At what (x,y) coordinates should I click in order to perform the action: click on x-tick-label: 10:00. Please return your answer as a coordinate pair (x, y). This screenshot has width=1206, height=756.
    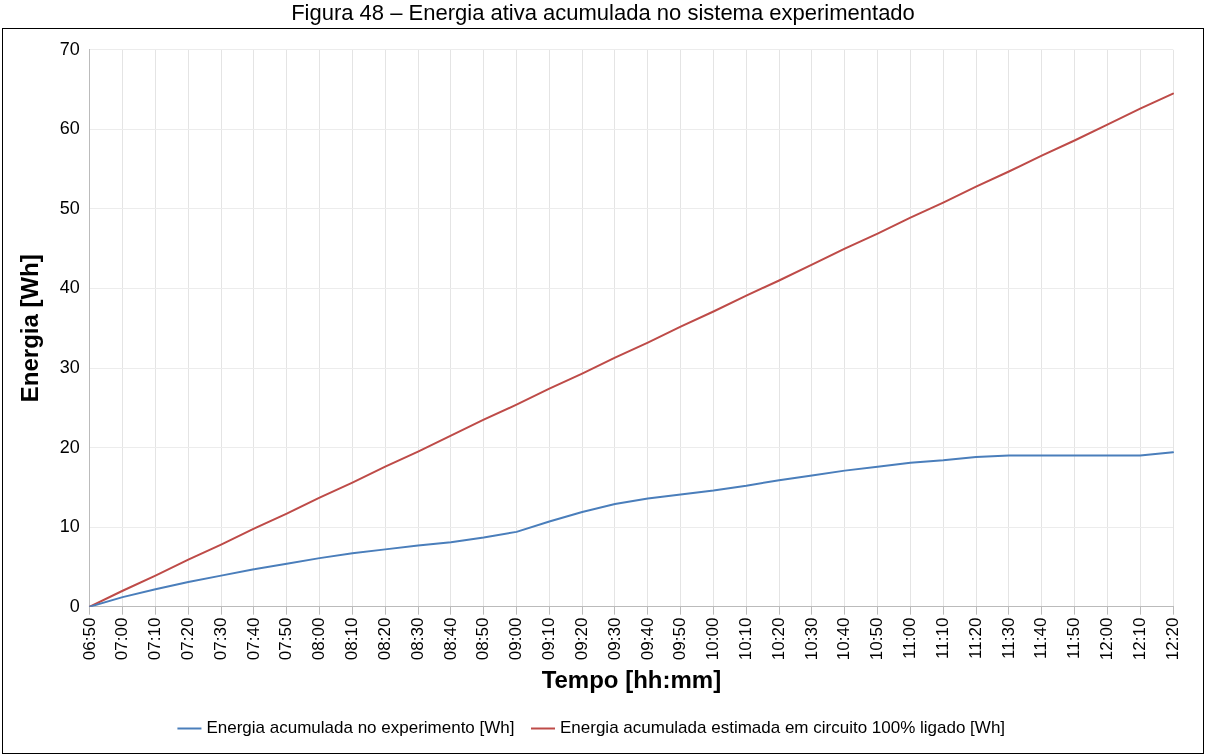
    Looking at the image, I should click on (713, 639).